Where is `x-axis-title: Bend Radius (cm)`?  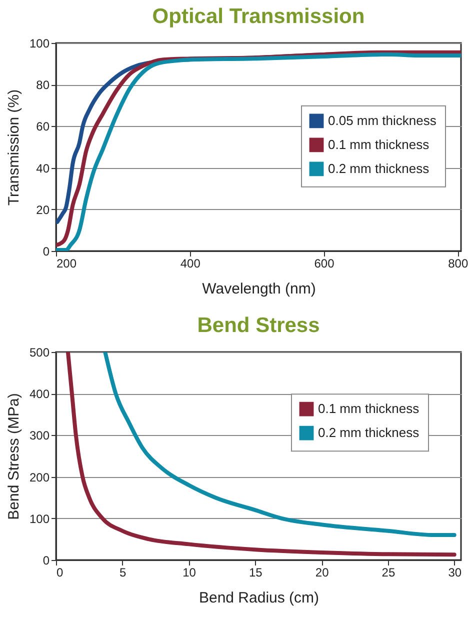
x-axis-title: Bend Radius (cm) is located at coordinates (259, 598).